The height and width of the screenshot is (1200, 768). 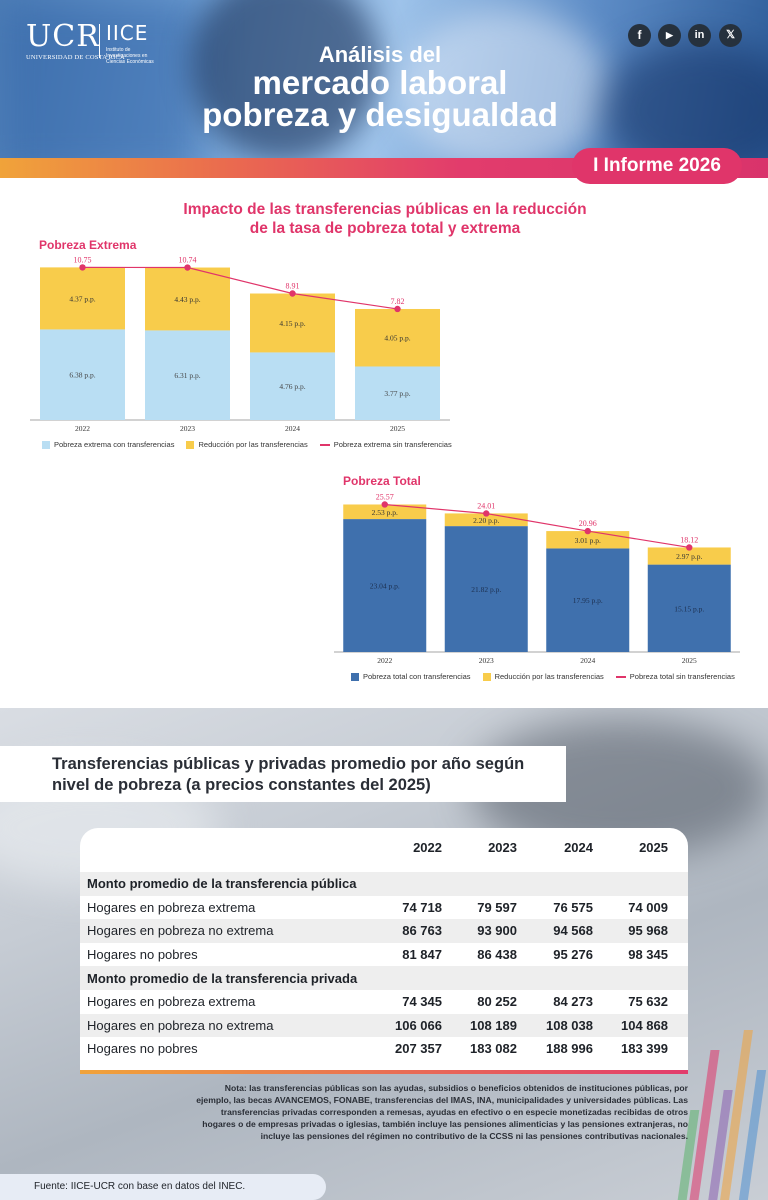 I want to click on table-cell: 86 763, so click(x=422, y=931).